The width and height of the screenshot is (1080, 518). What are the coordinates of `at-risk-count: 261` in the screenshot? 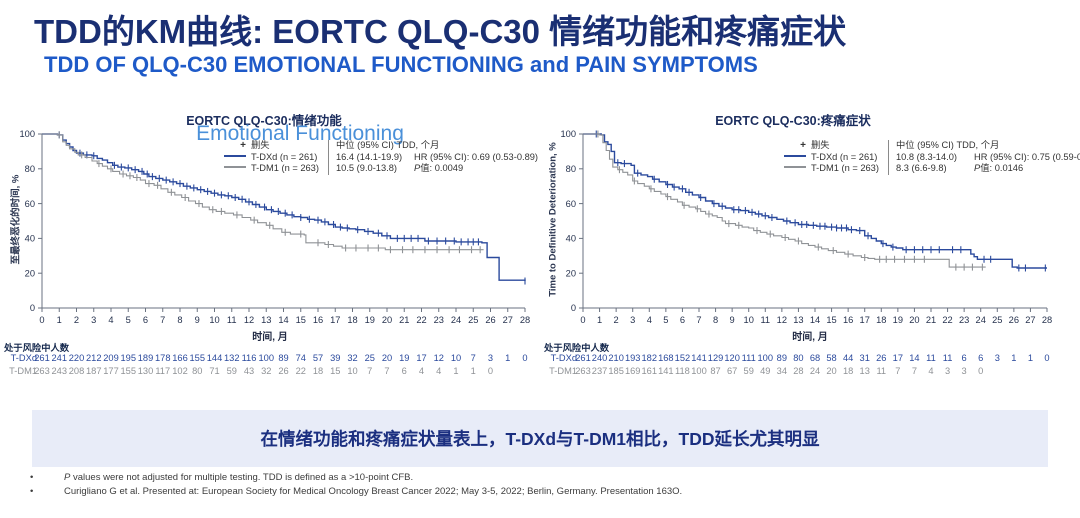 It's located at (42, 358).